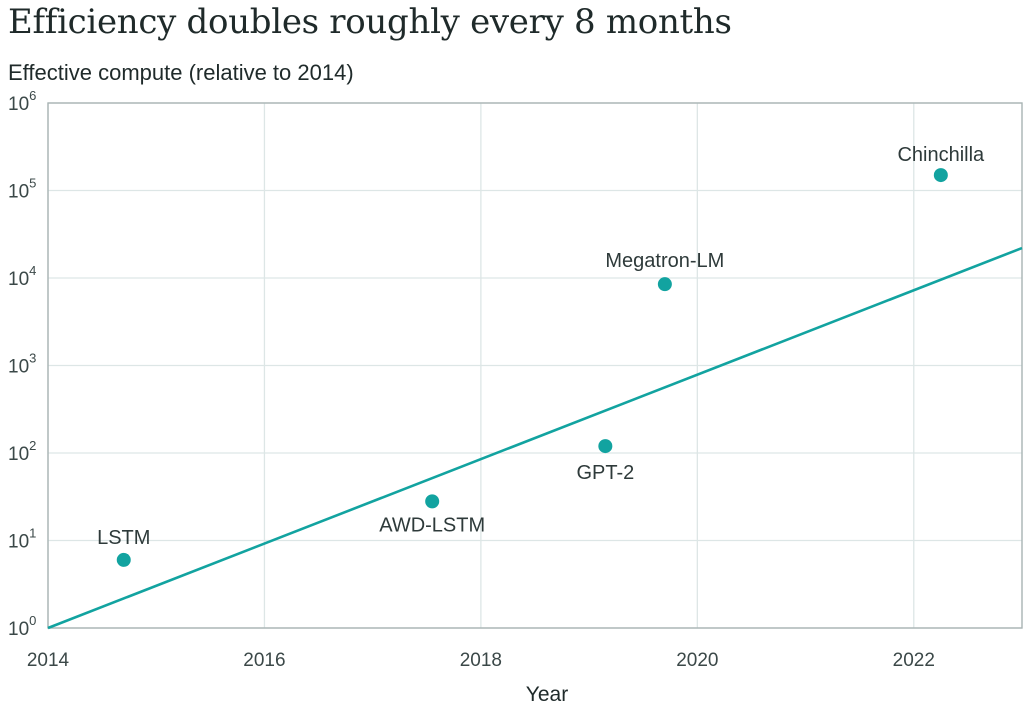 The image size is (1024, 711). What do you see at coordinates (547, 694) in the screenshot?
I see `x-axis-title: Year` at bounding box center [547, 694].